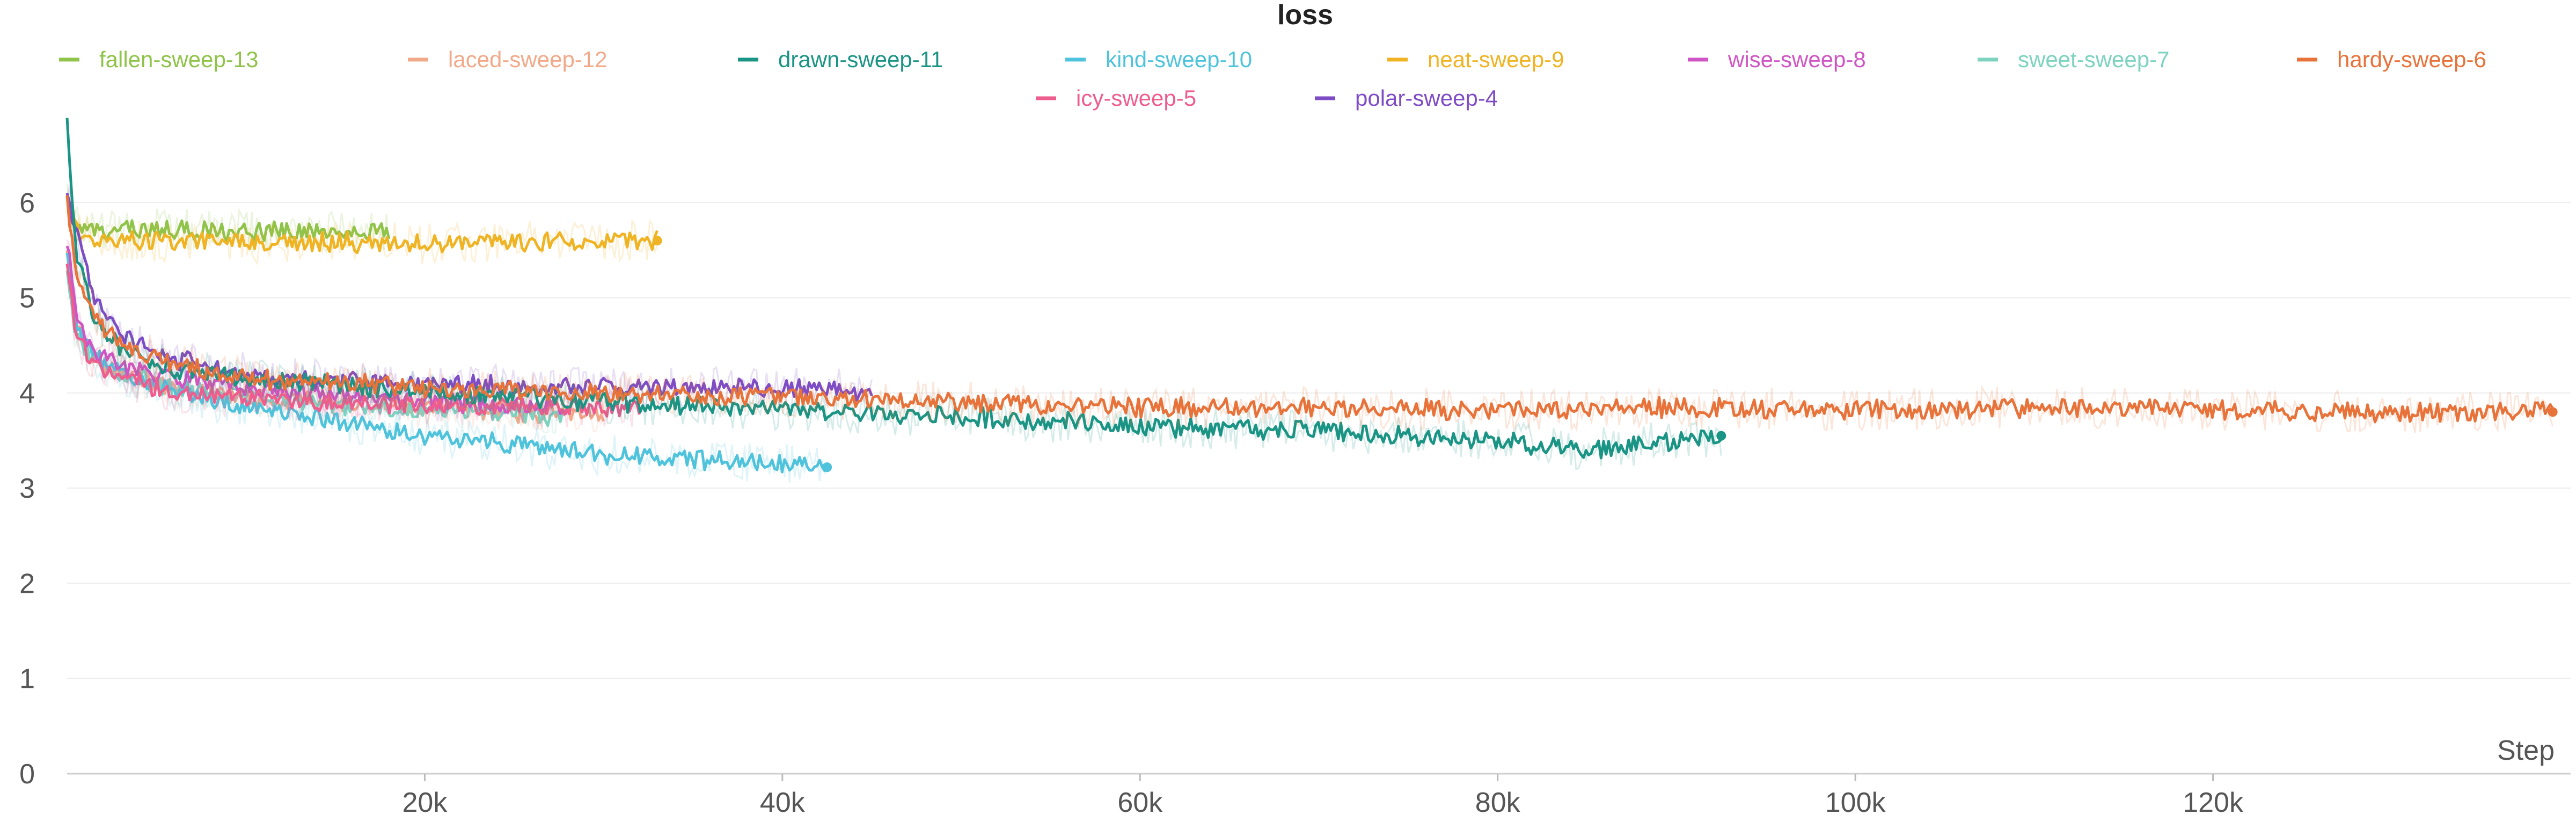  I want to click on legend-label: drawn-sweep-11, so click(860, 59).